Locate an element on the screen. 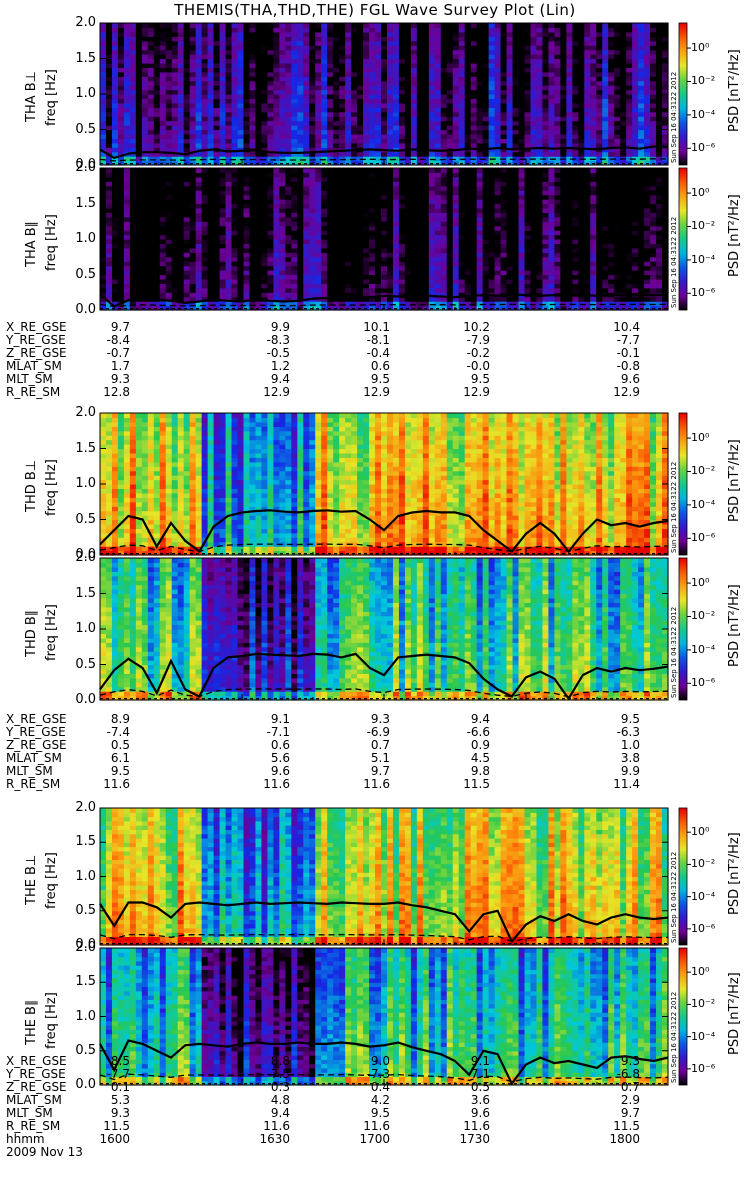 The image size is (750, 1200). y-axis-label: freq [Hz] is located at coordinates (51, 487).